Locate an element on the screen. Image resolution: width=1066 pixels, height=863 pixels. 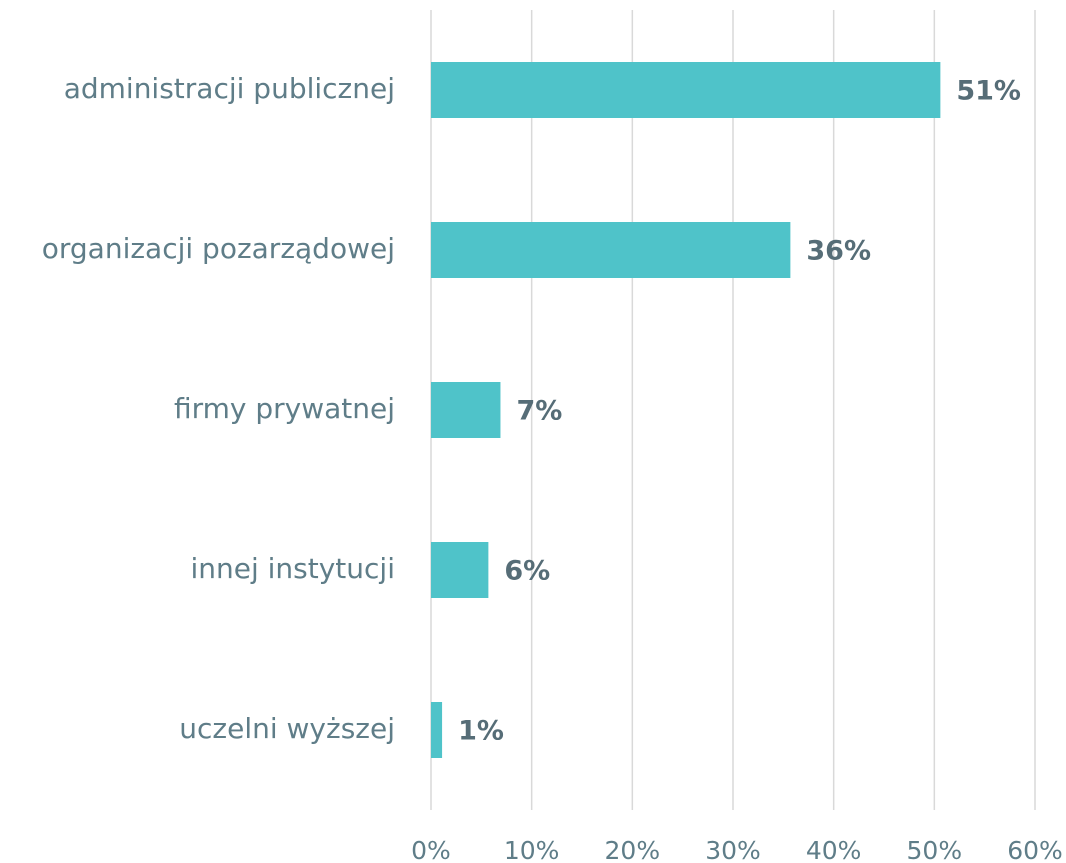
category-label: firmy prywatnej is located at coordinates (284, 408).